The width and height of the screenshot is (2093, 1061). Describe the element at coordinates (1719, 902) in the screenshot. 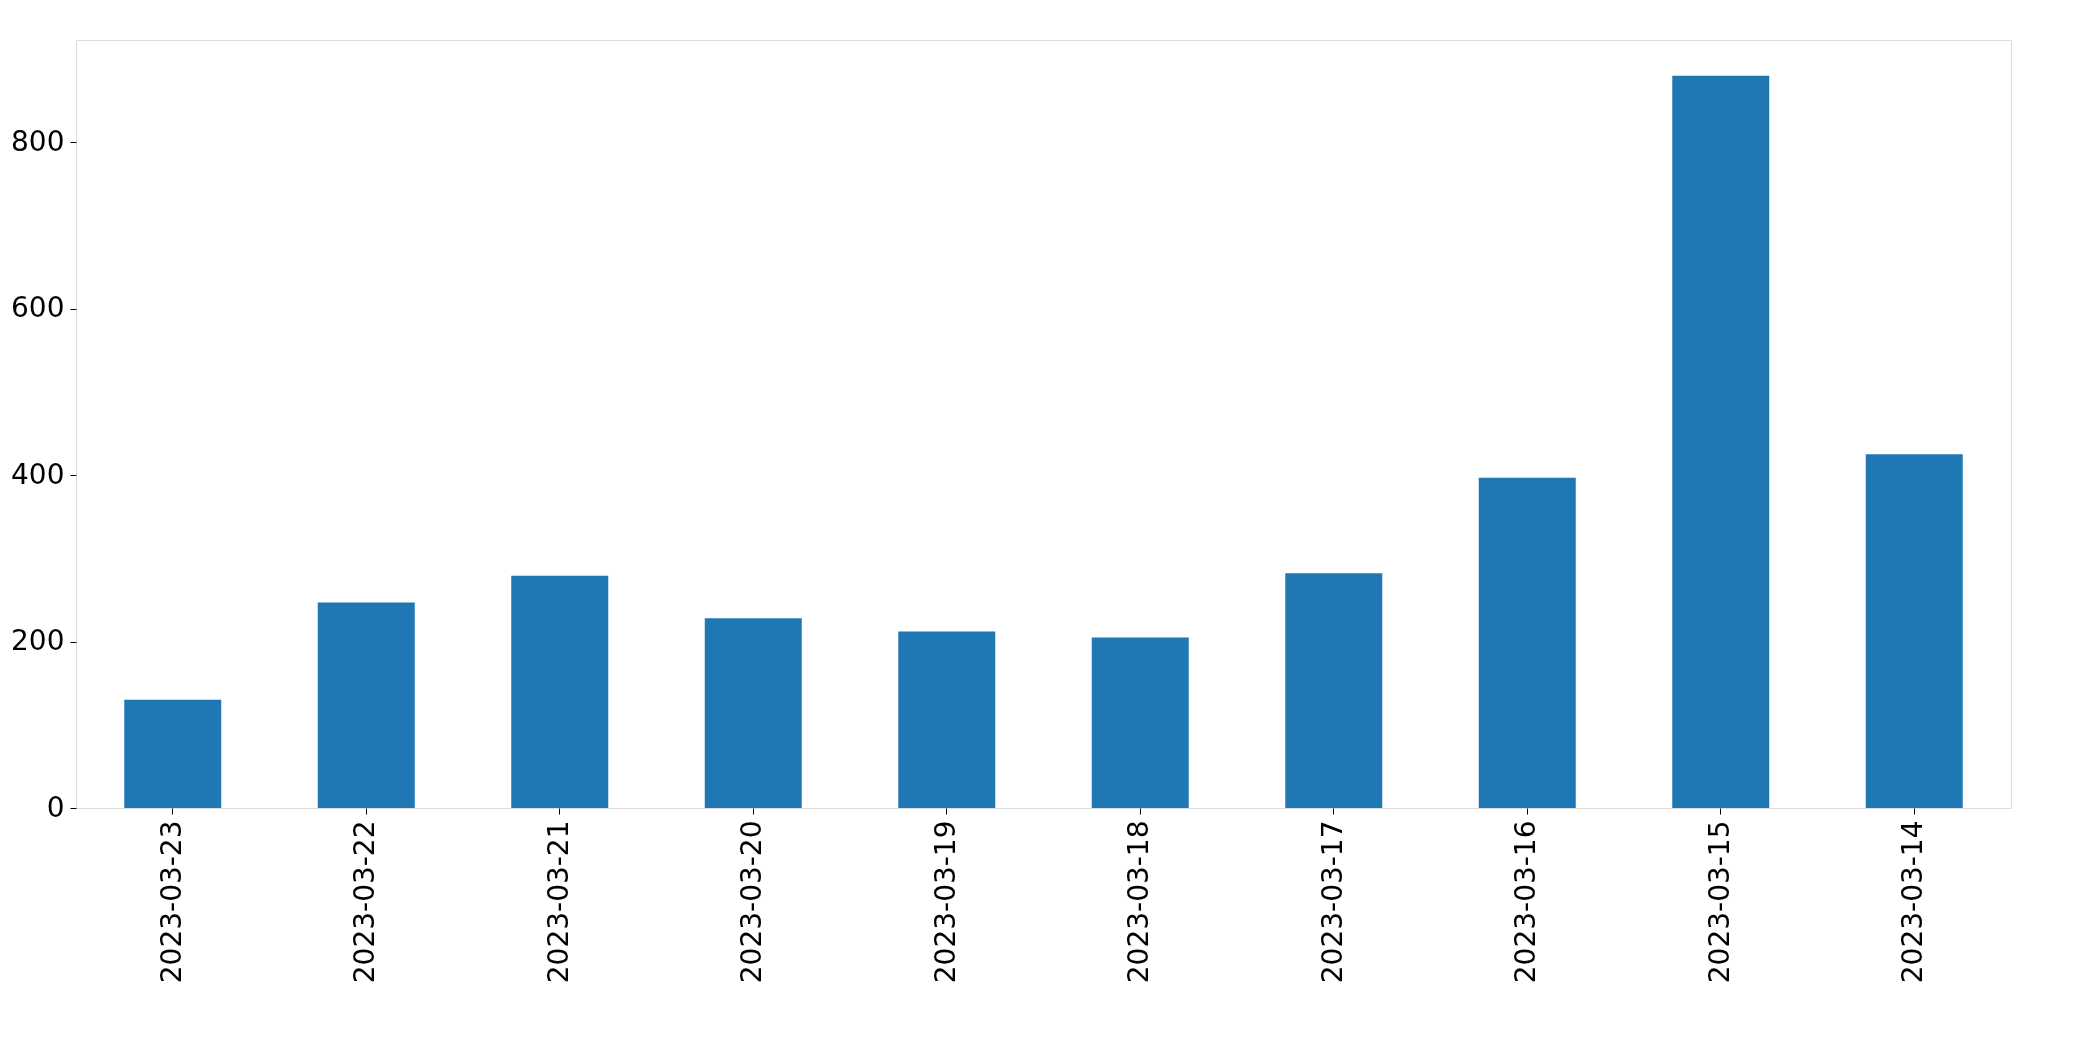

I see `x-tick-label: 2023-03-15` at that location.